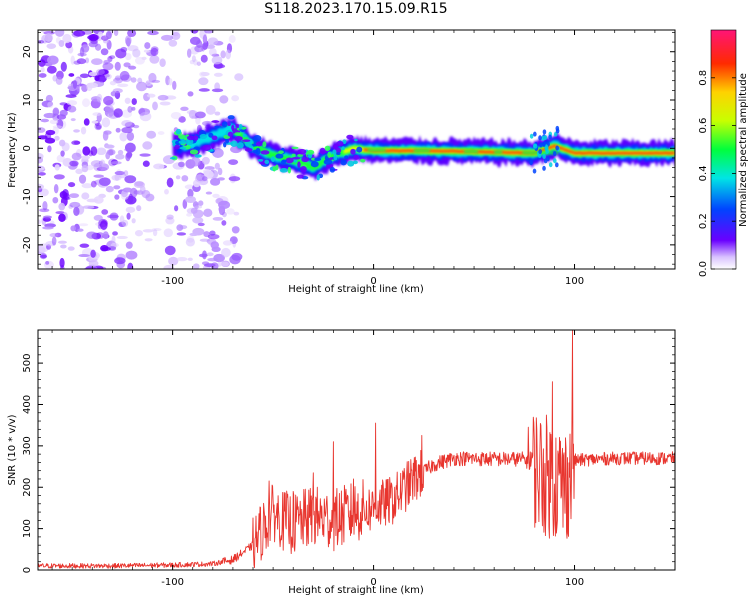 The width and height of the screenshot is (750, 600). I want to click on colorbar-frame, so click(723, 149).